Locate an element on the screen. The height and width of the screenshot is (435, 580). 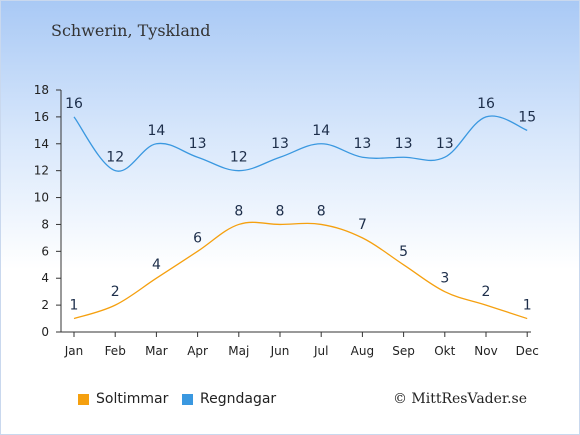
y-tick-label: 0 is located at coordinates (45, 332).